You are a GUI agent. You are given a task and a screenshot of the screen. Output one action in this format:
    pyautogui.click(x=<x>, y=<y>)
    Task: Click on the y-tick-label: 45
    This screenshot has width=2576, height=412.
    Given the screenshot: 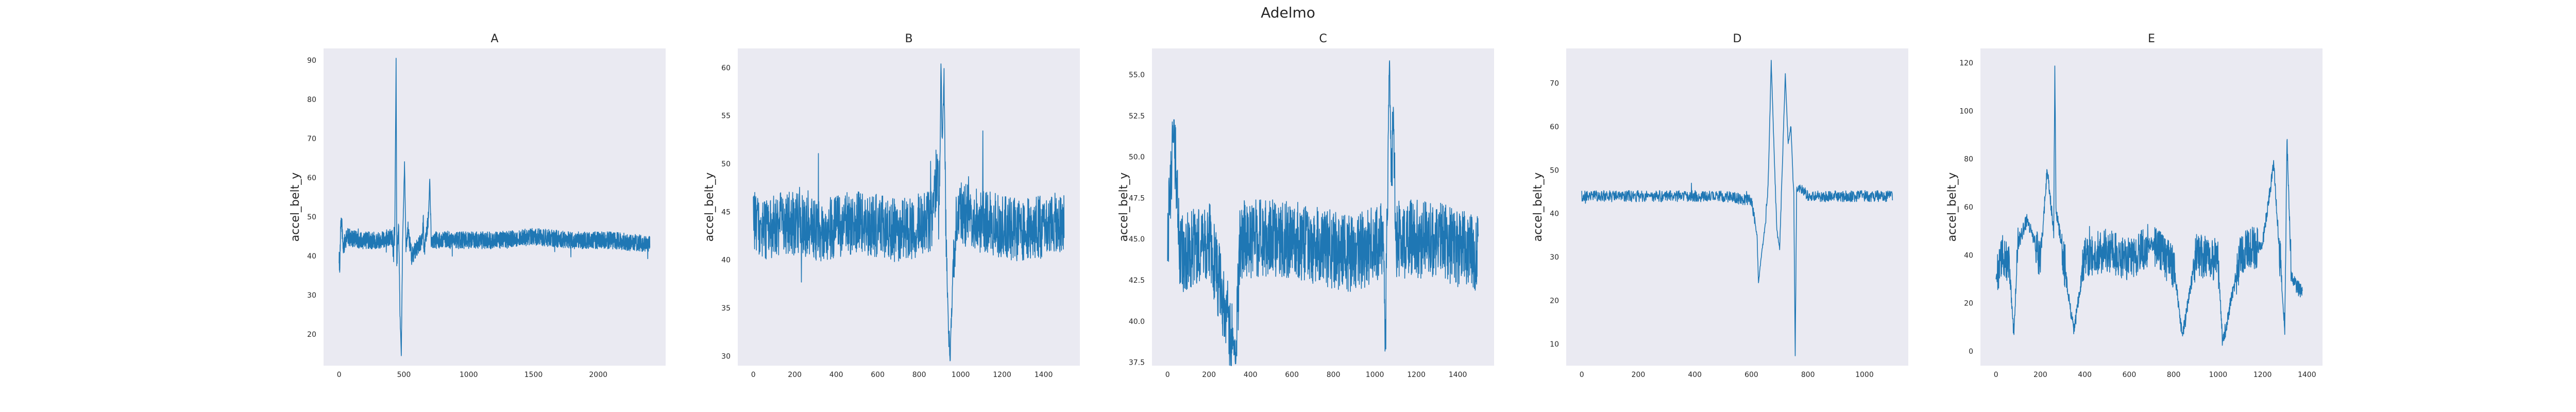 What is the action you would take?
    pyautogui.click(x=726, y=212)
    